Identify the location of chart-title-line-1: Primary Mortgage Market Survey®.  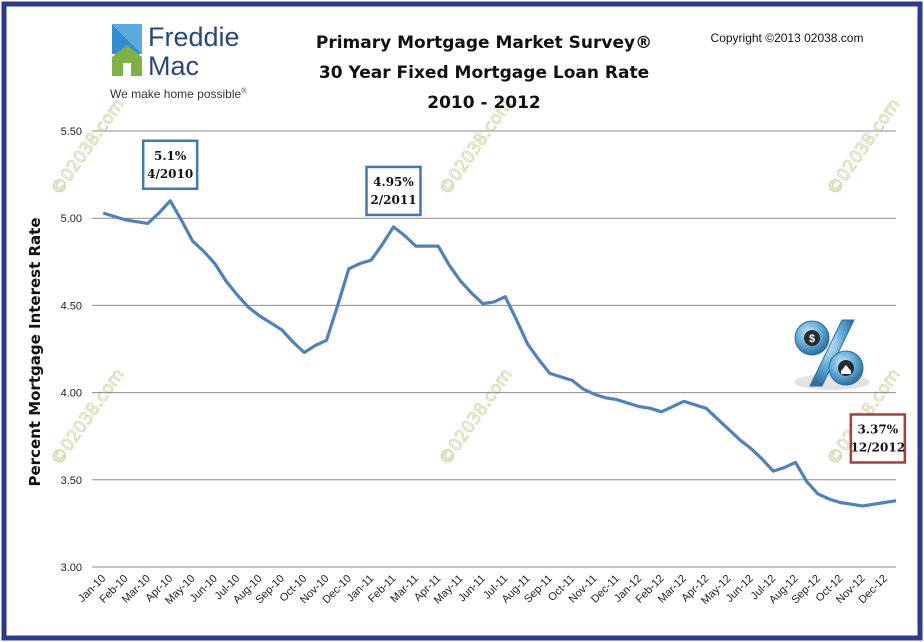
(484, 43).